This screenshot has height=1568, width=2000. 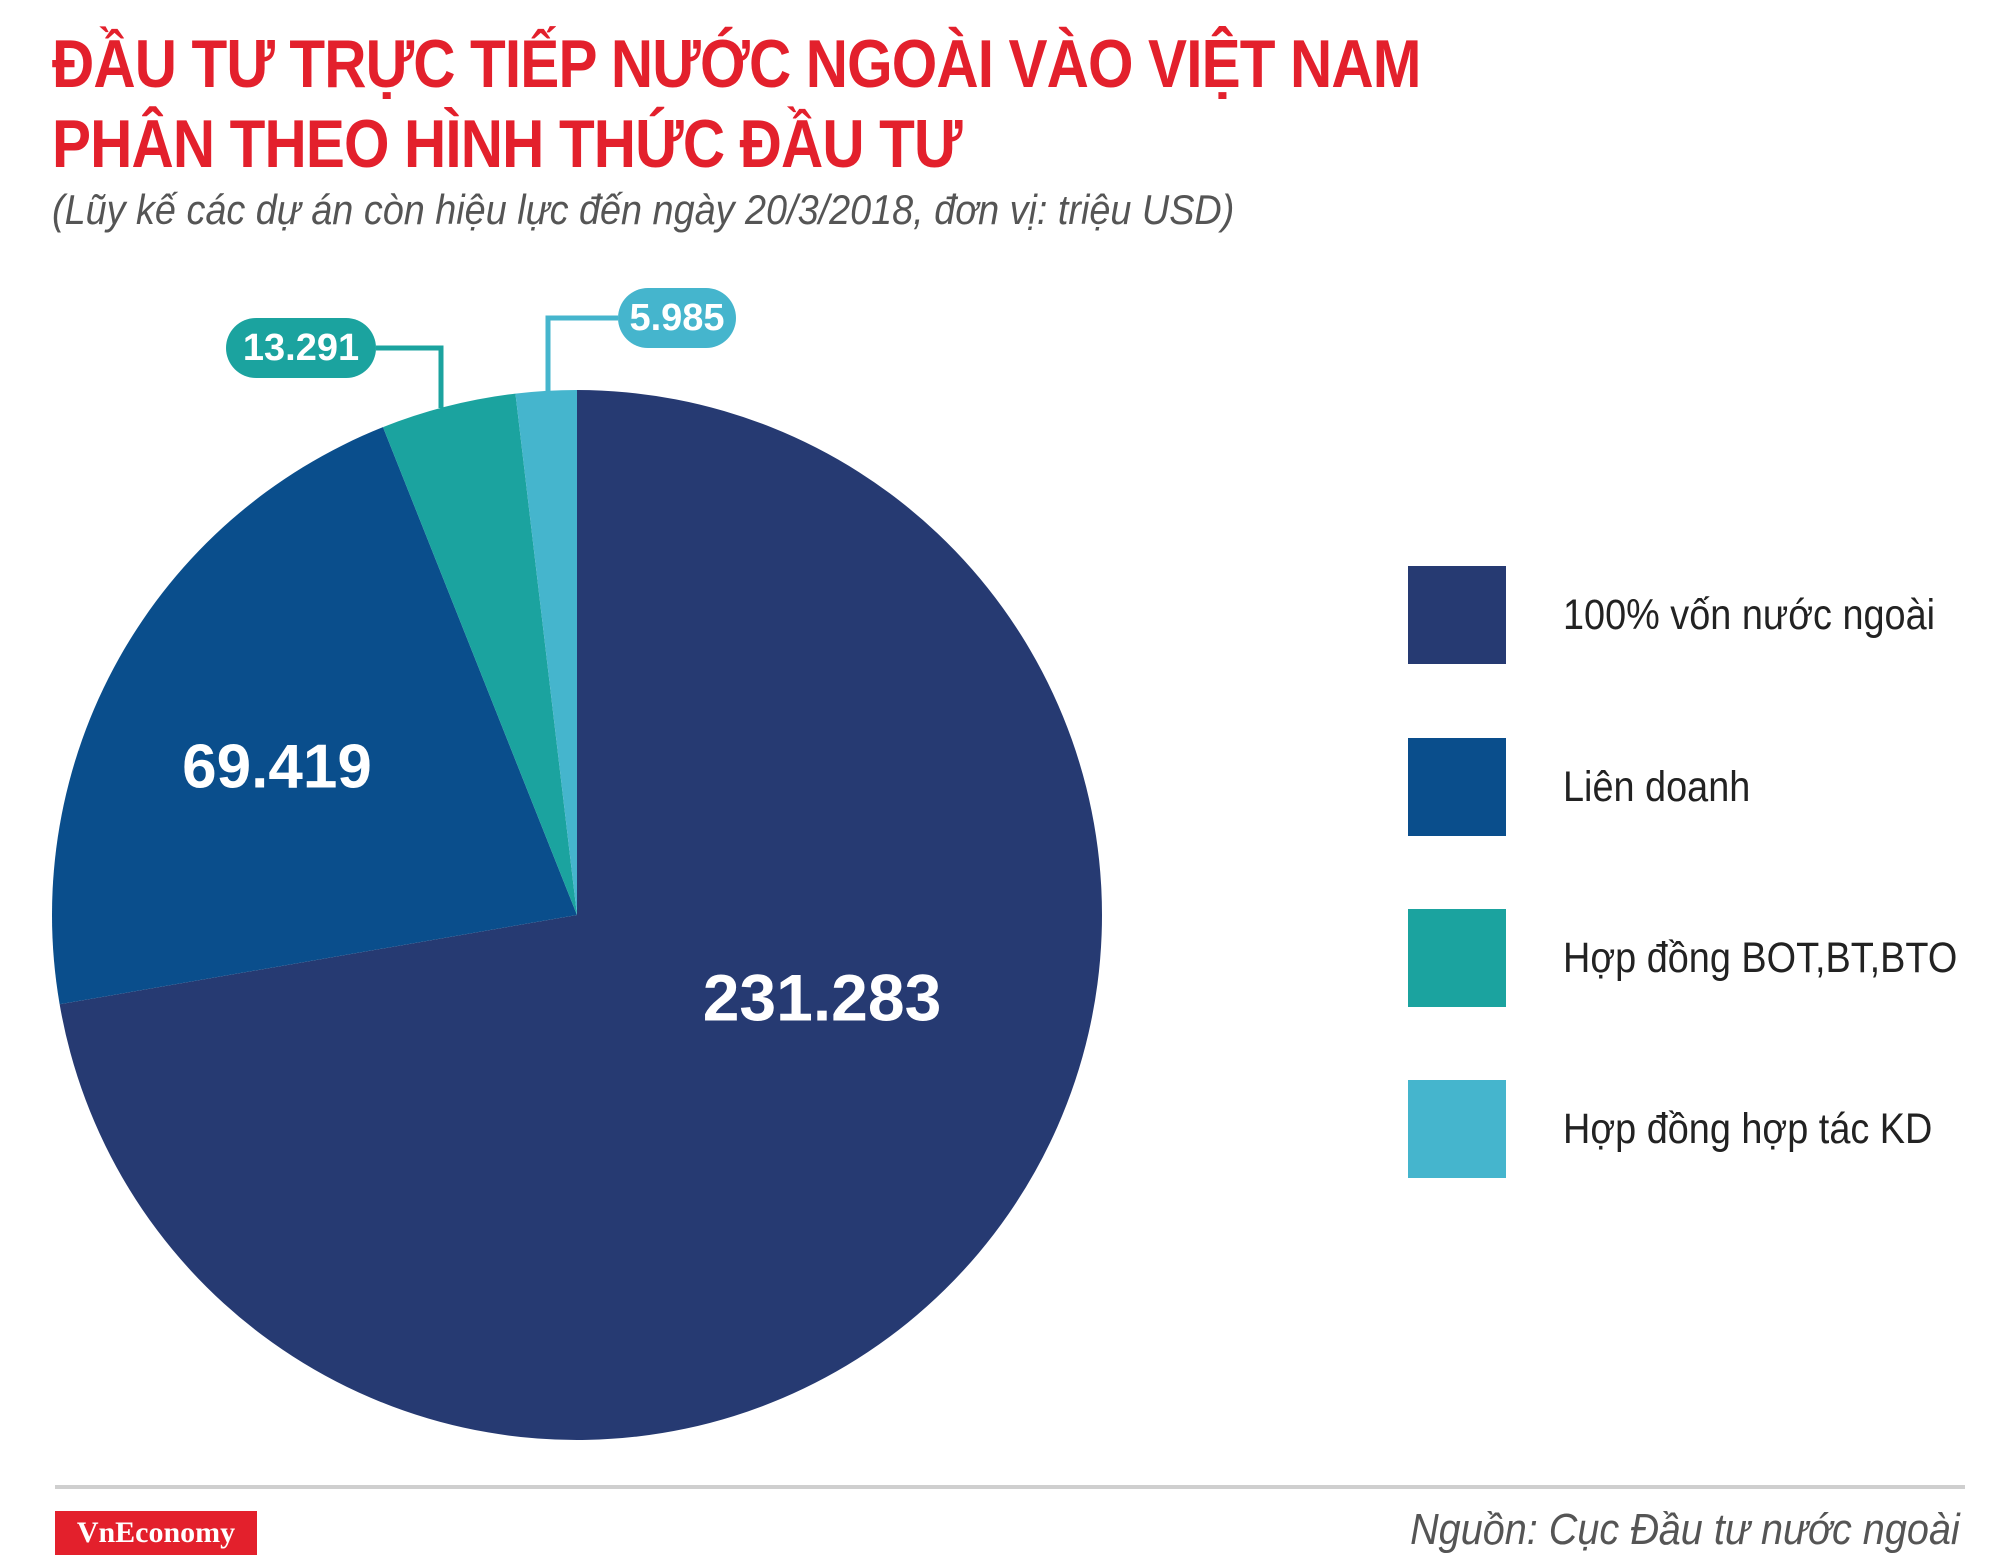 I want to click on legend-item-hop-dong-bot: Hợp đồng BOT,BT,BTO, so click(x=1704, y=958).